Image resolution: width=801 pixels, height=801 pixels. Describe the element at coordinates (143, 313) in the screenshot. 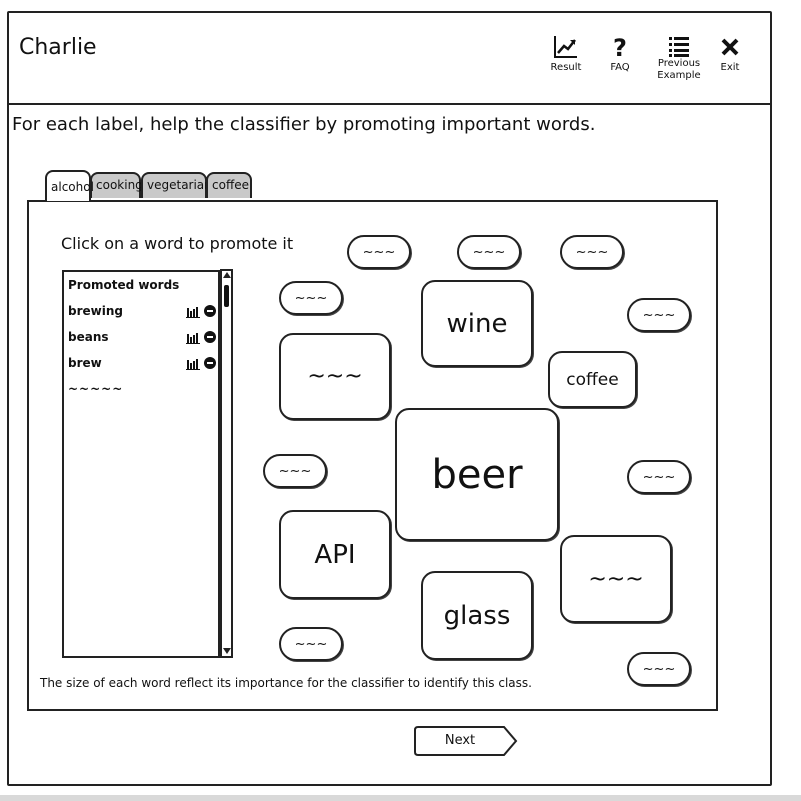

I see `list-item: brewing` at that location.